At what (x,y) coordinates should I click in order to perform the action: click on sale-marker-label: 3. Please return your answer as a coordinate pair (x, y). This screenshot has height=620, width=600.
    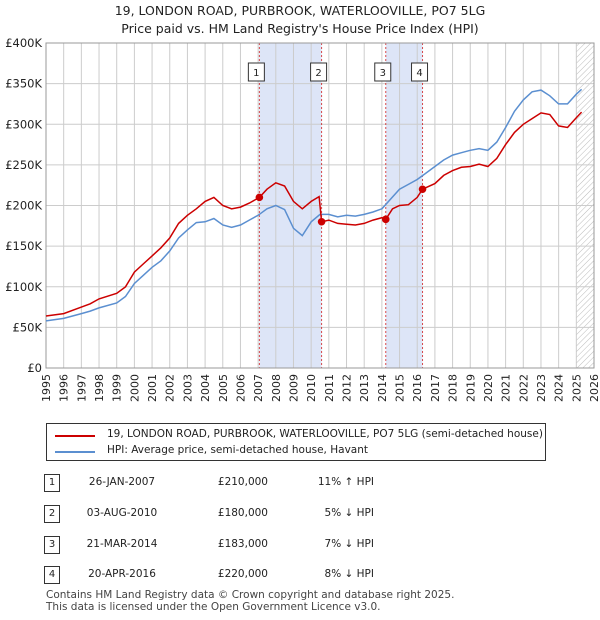
    Looking at the image, I should click on (383, 73).